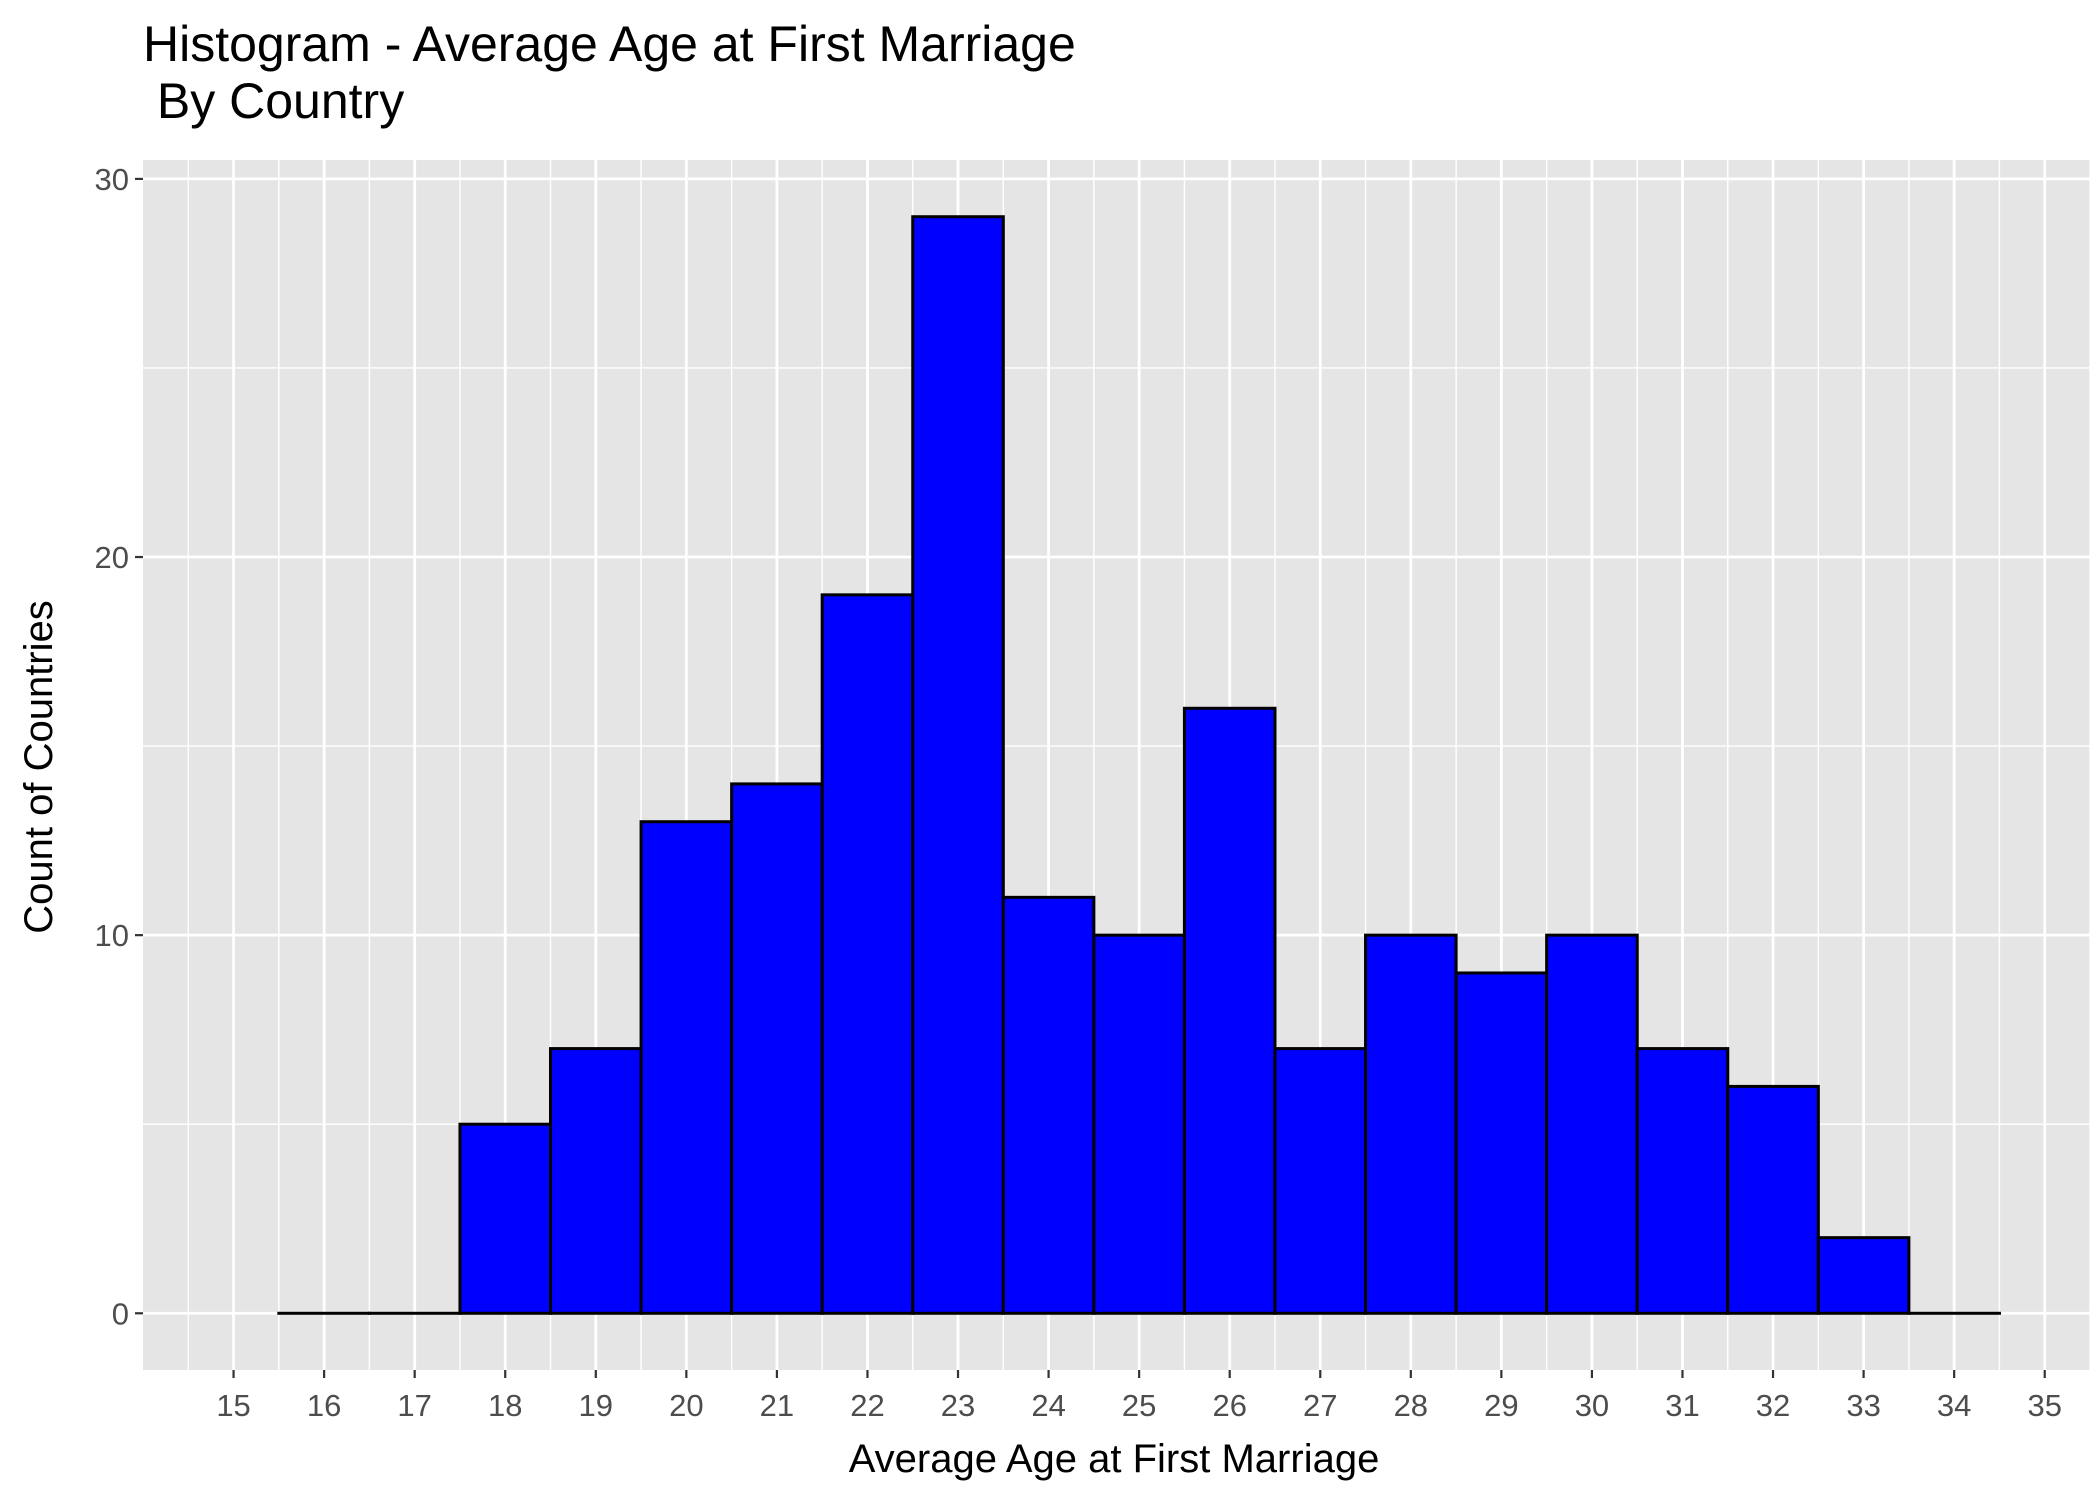 The image size is (2099, 1499). I want to click on x-tick-label: 16, so click(324, 1405).